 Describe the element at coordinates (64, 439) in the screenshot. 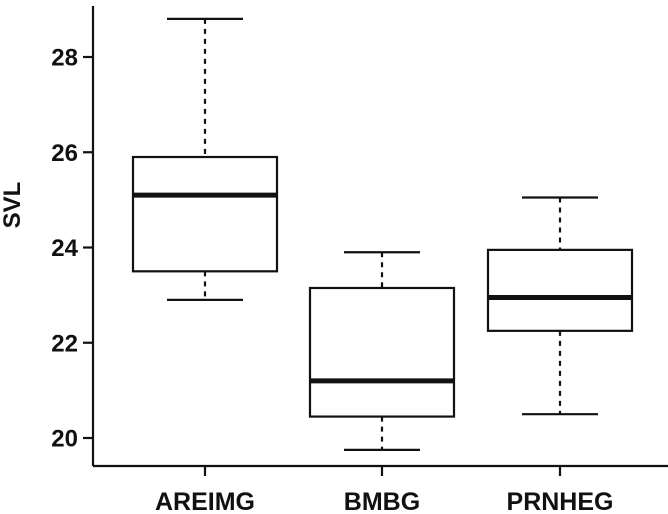

I see `y-tick-label: 20` at that location.